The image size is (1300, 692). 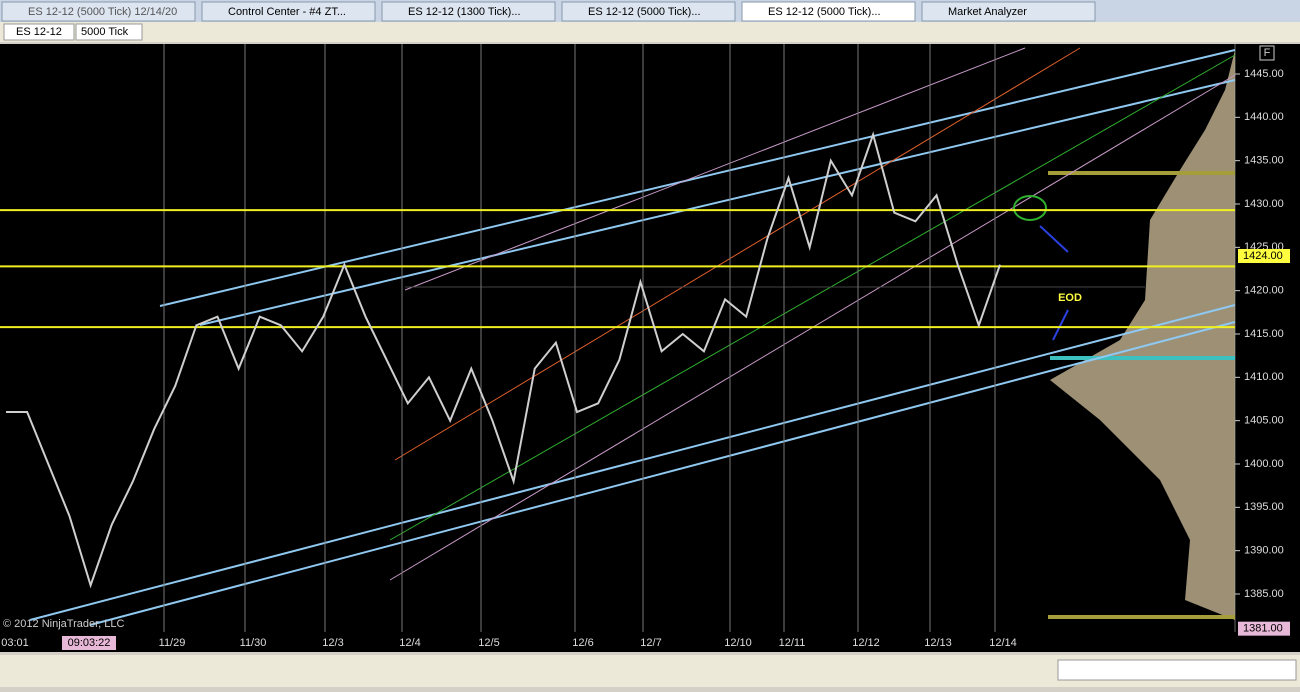 I want to click on price-label: 1400.00, so click(x=1264, y=464).